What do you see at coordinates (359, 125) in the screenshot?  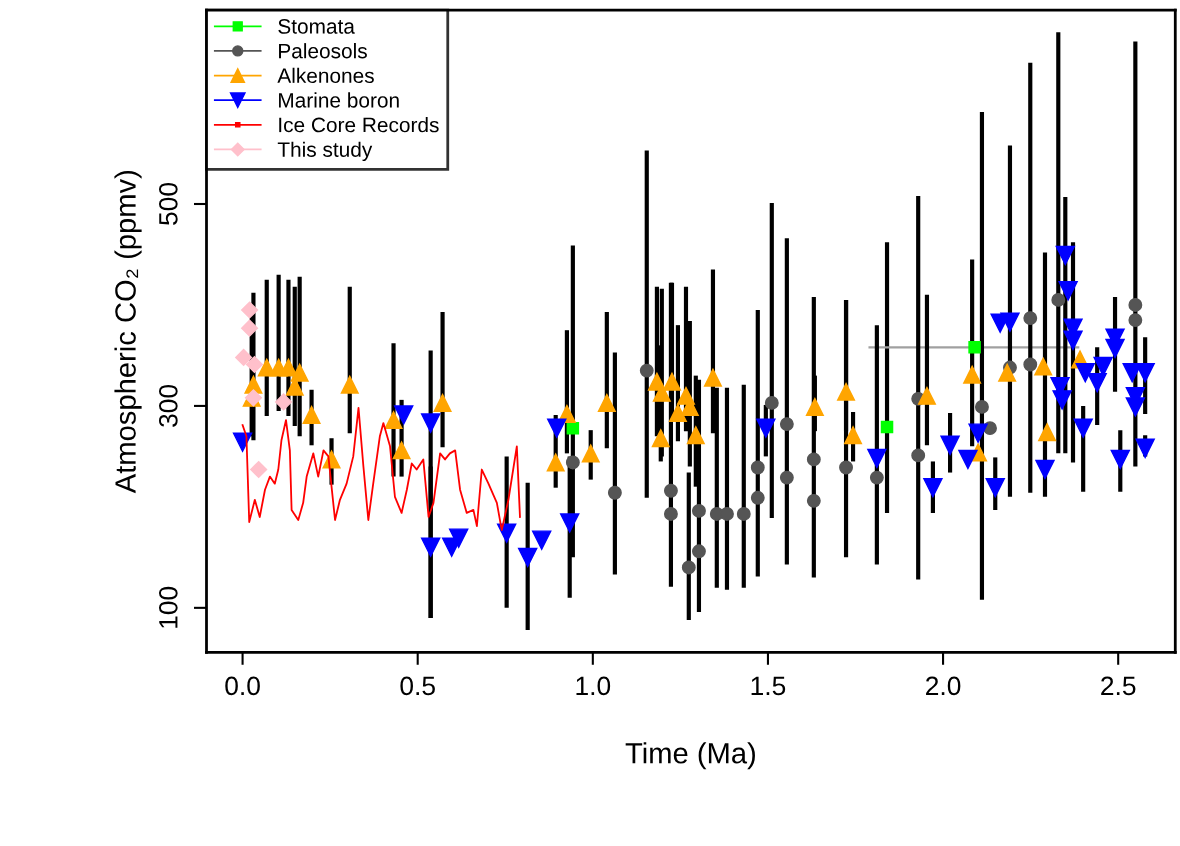 I see `legend-label: Ice Core Records` at bounding box center [359, 125].